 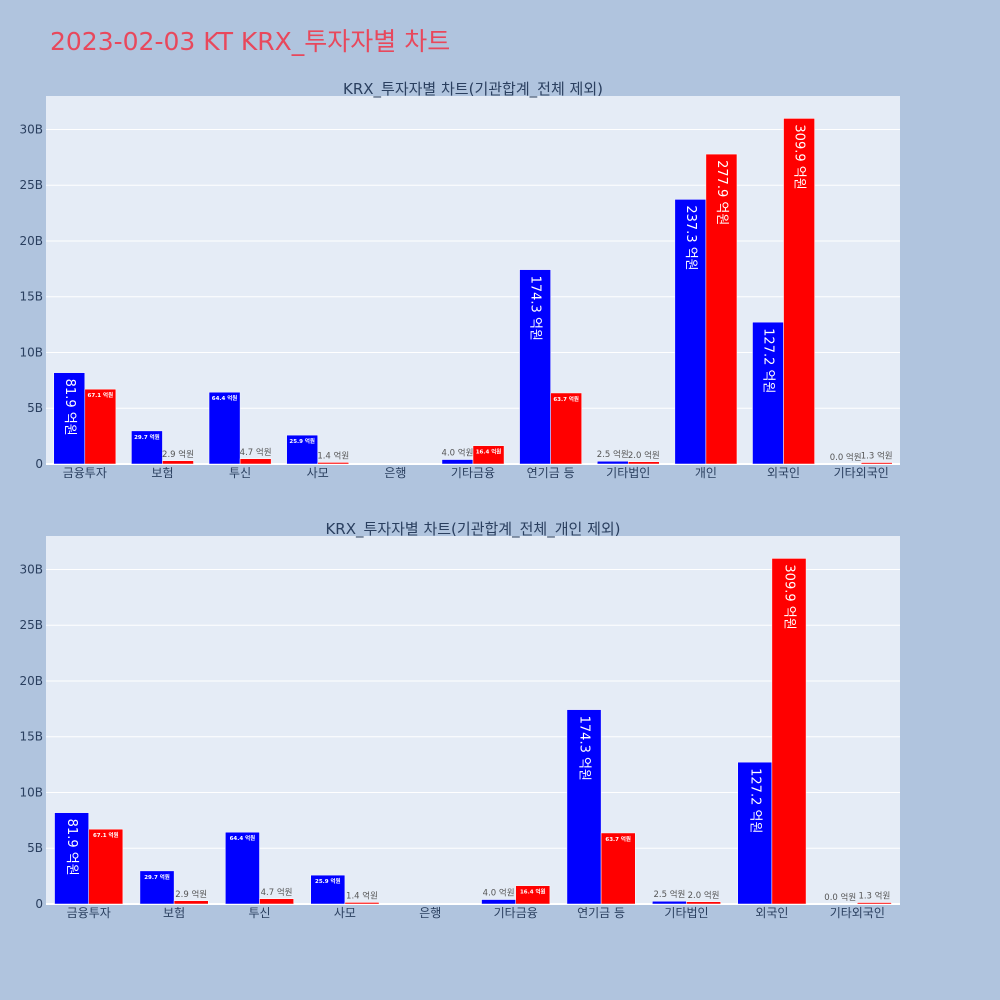 I want to click on data-label: 237.3 억원, so click(x=690, y=237).